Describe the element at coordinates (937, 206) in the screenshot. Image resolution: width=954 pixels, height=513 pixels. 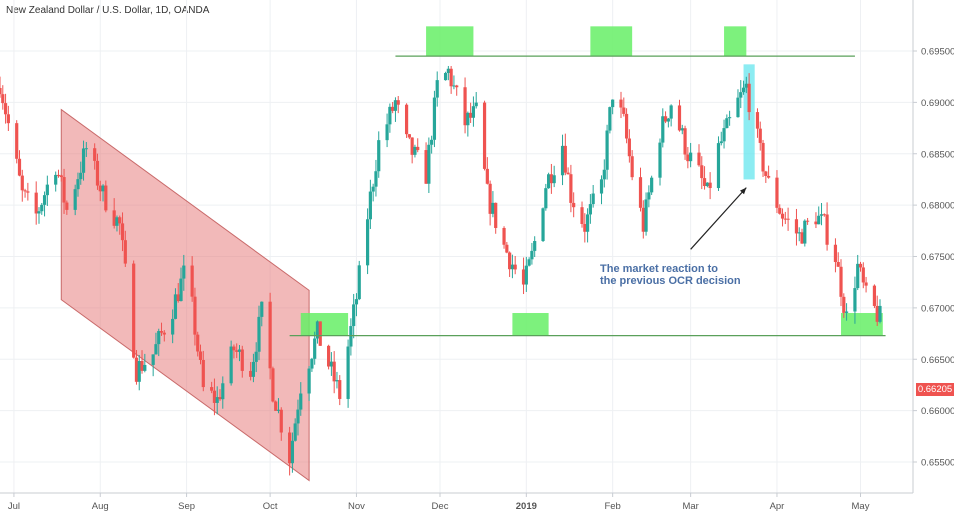
I see `y-tick-label: 0.68000` at that location.